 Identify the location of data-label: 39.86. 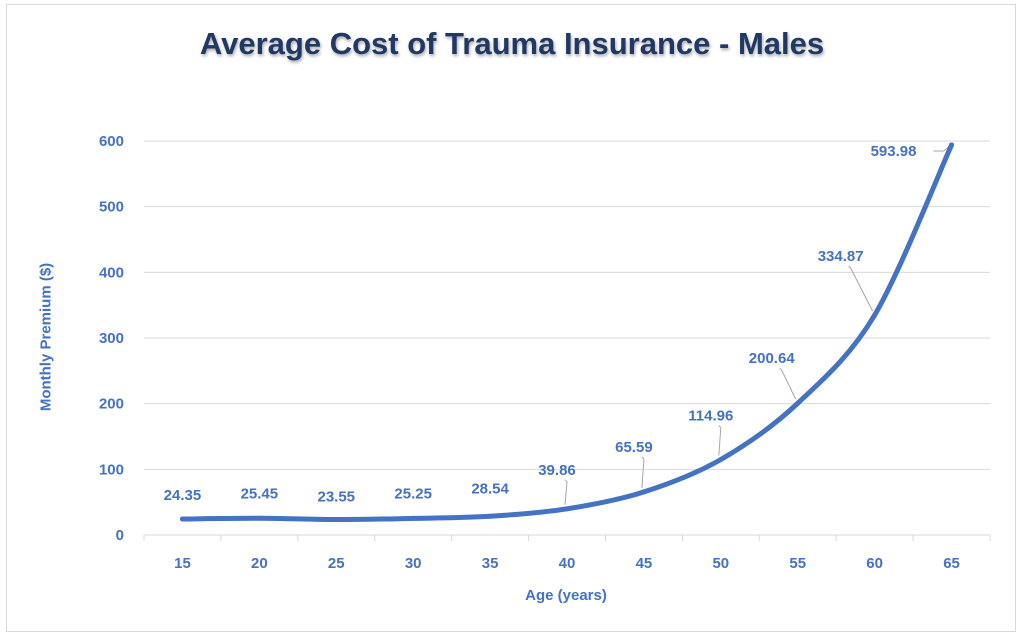
(557, 470).